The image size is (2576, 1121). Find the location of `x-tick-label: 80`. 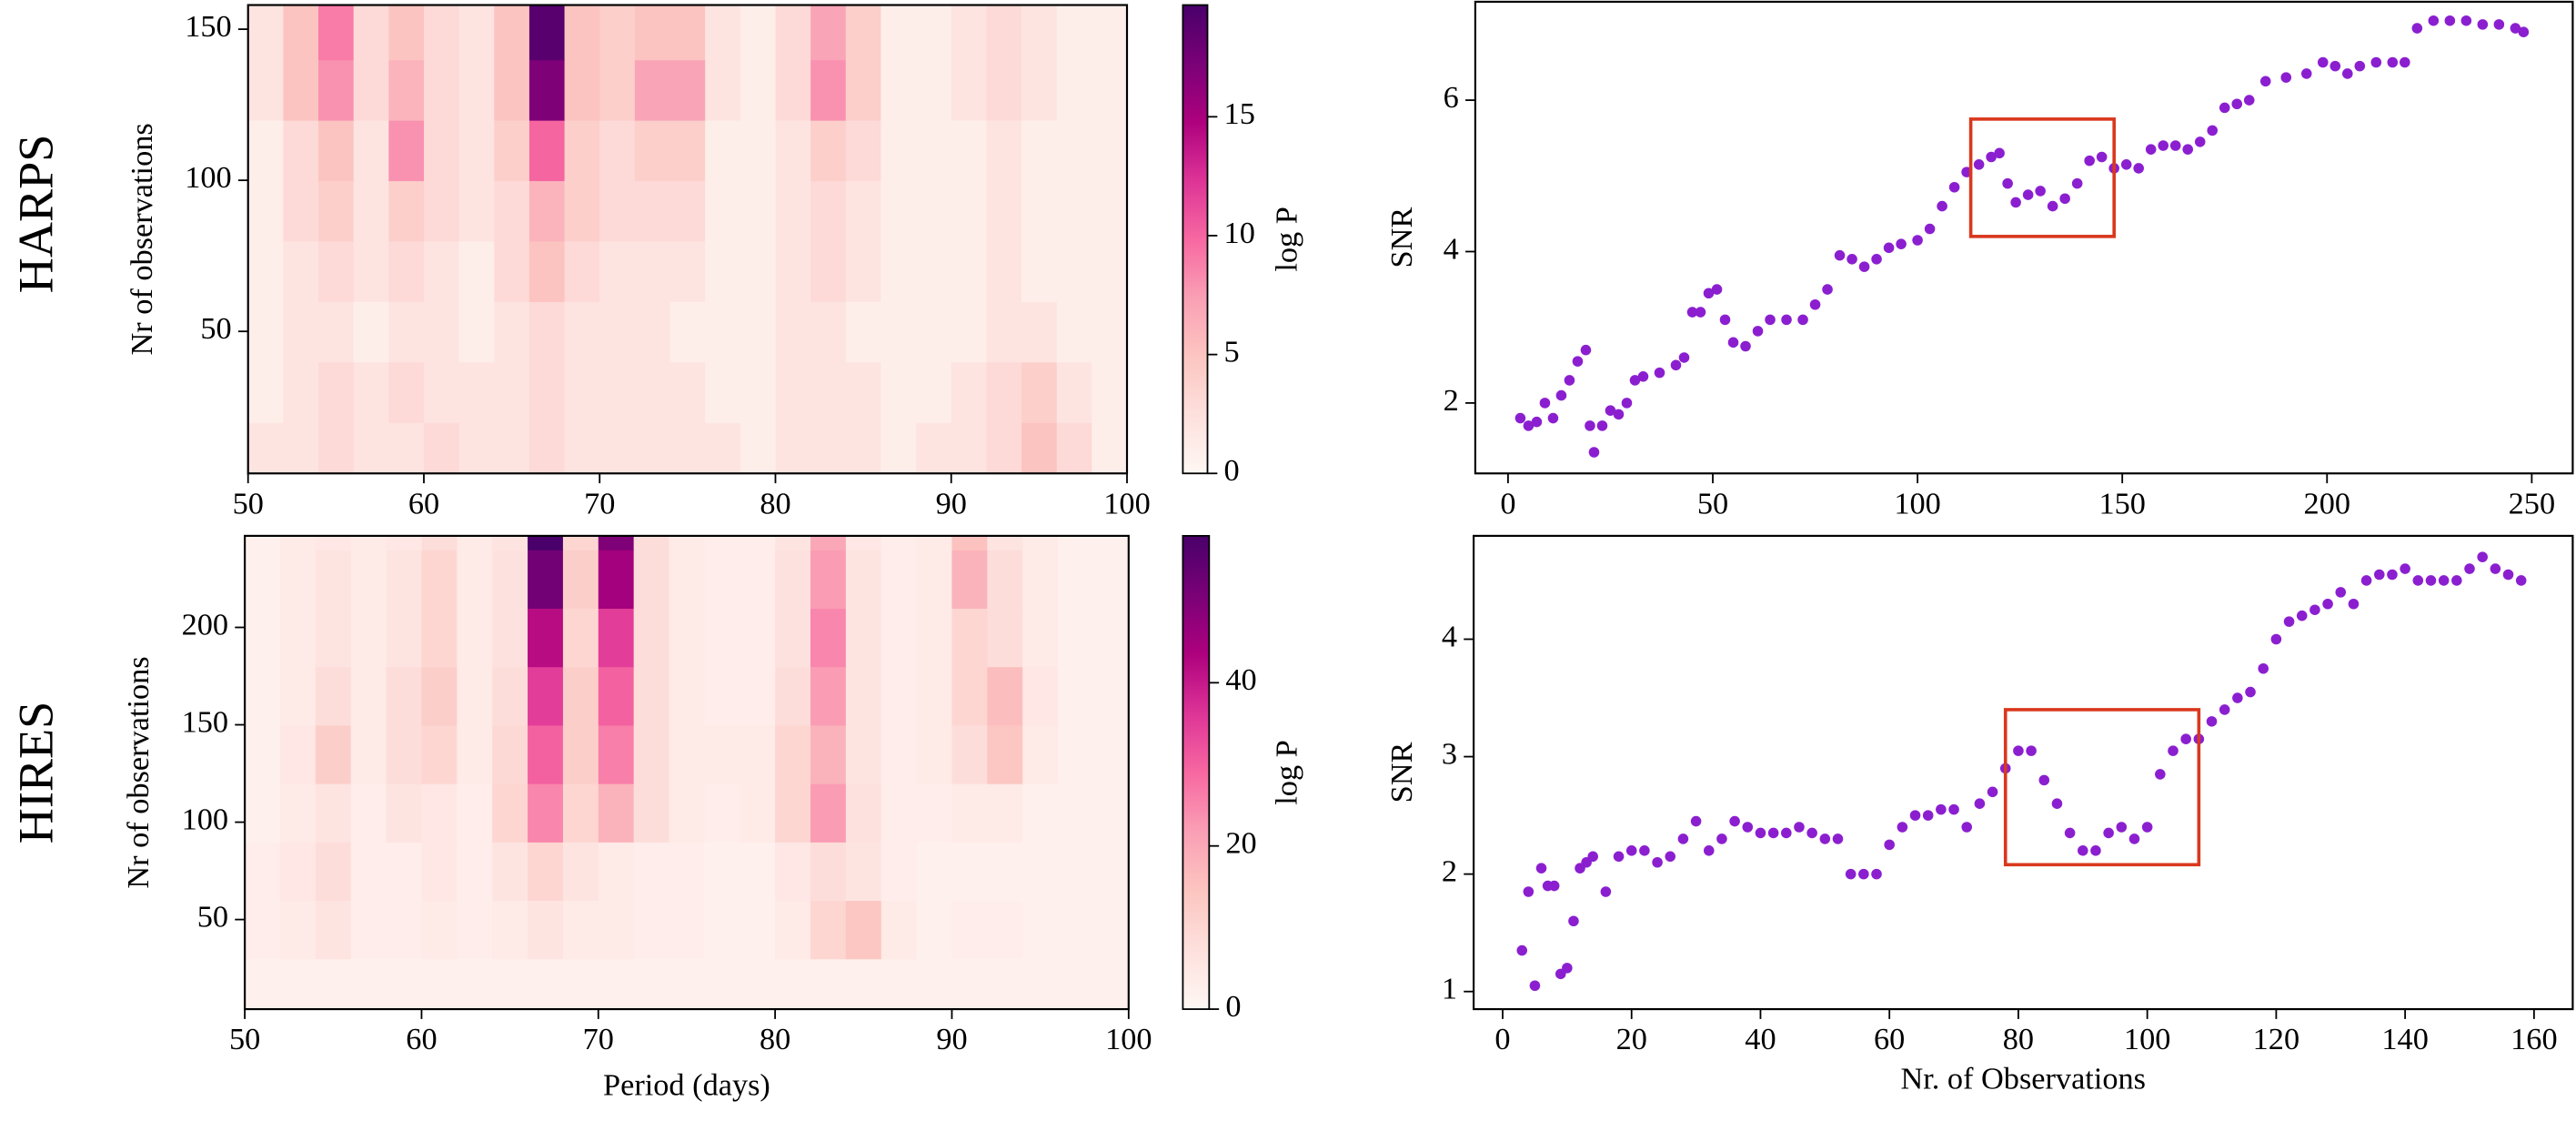

x-tick-label: 80 is located at coordinates (775, 1039).